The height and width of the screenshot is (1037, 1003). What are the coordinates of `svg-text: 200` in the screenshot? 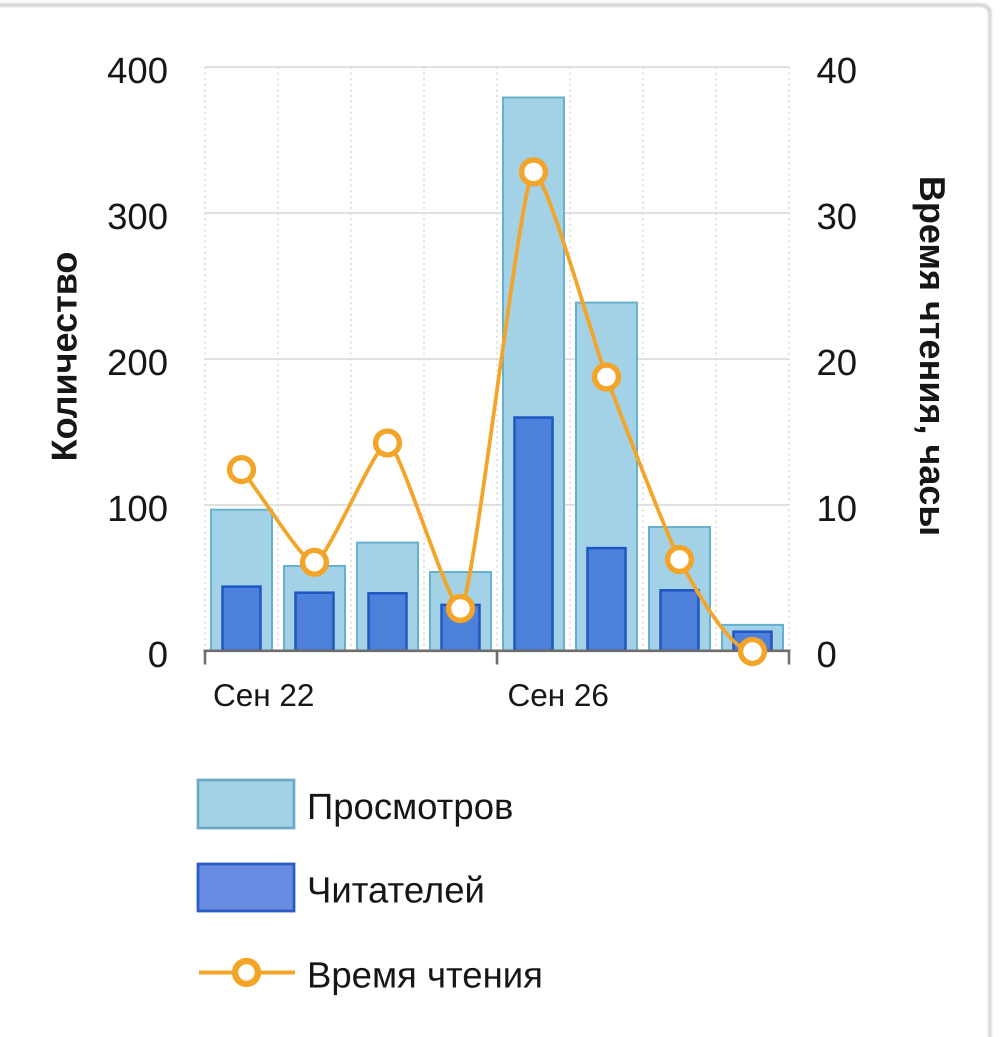 It's located at (137, 362).